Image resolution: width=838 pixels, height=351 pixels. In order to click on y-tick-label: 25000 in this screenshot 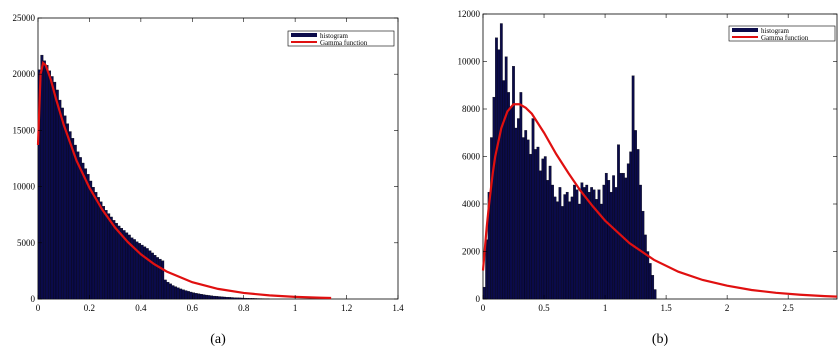, I will do `click(24, 18)`.